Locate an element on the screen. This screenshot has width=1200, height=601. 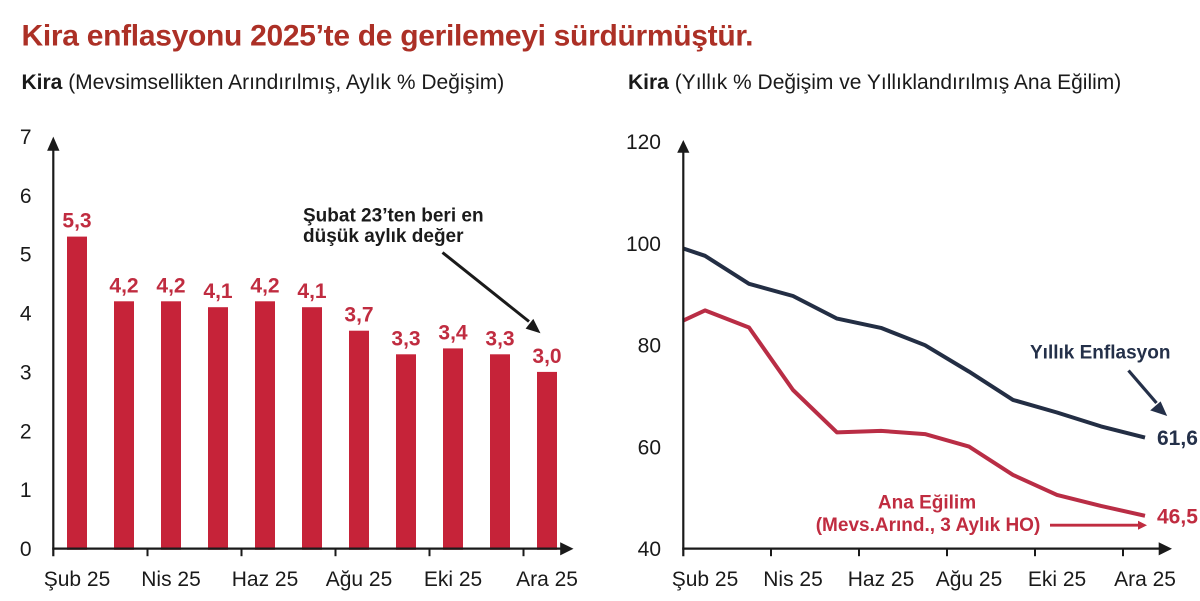
svg-text: düşük aylık değer is located at coordinates (383, 236).